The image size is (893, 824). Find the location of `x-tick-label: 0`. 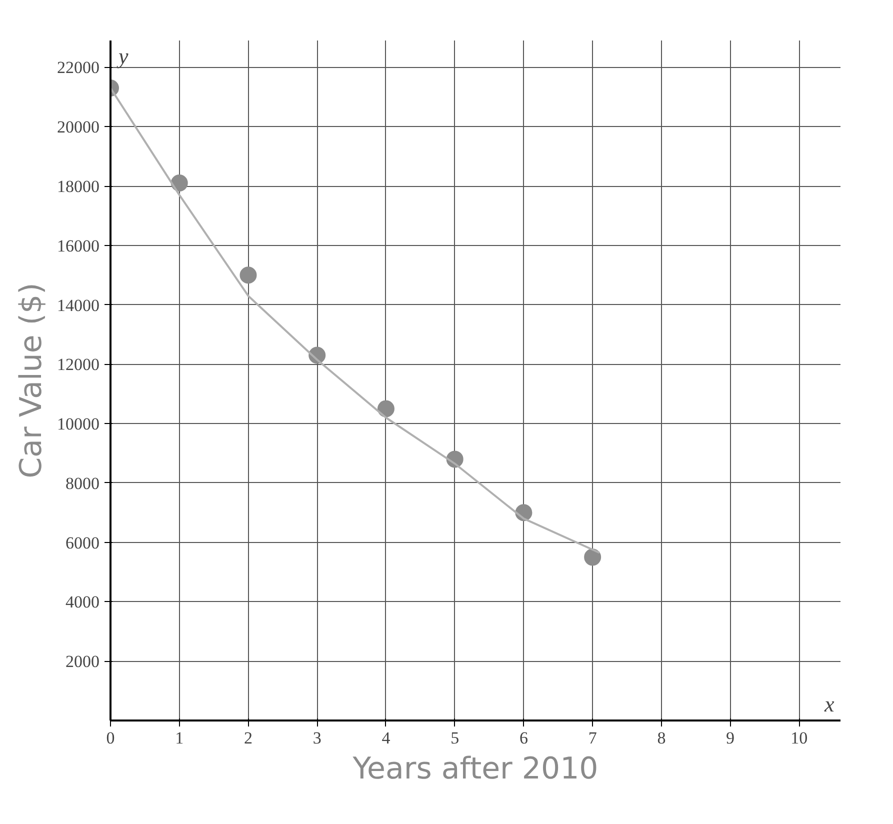

x-tick-label: 0 is located at coordinates (110, 738).